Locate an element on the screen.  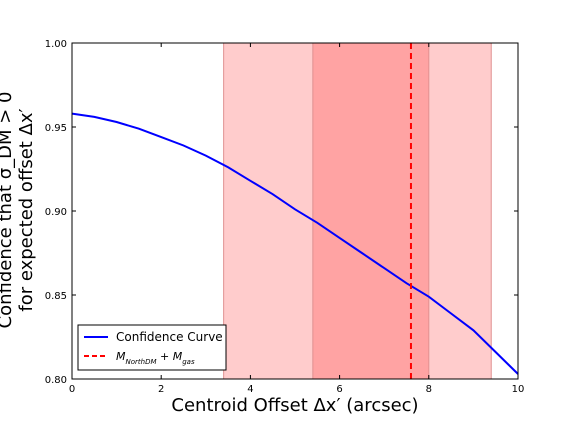
y-tick-label: 0.85 is located at coordinates (56, 296).